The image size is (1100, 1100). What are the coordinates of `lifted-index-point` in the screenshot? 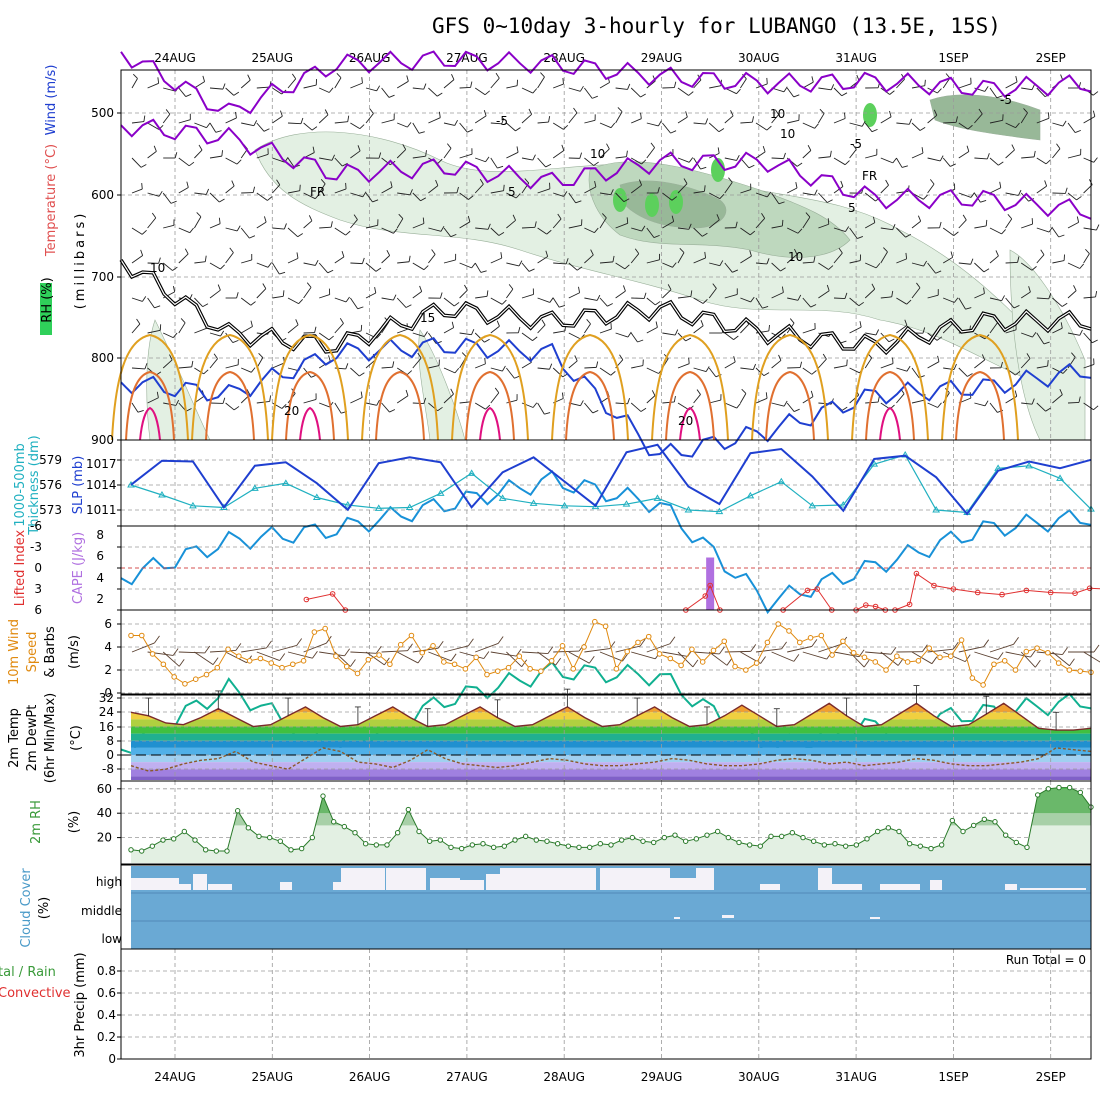 It's located at (1075, 593).